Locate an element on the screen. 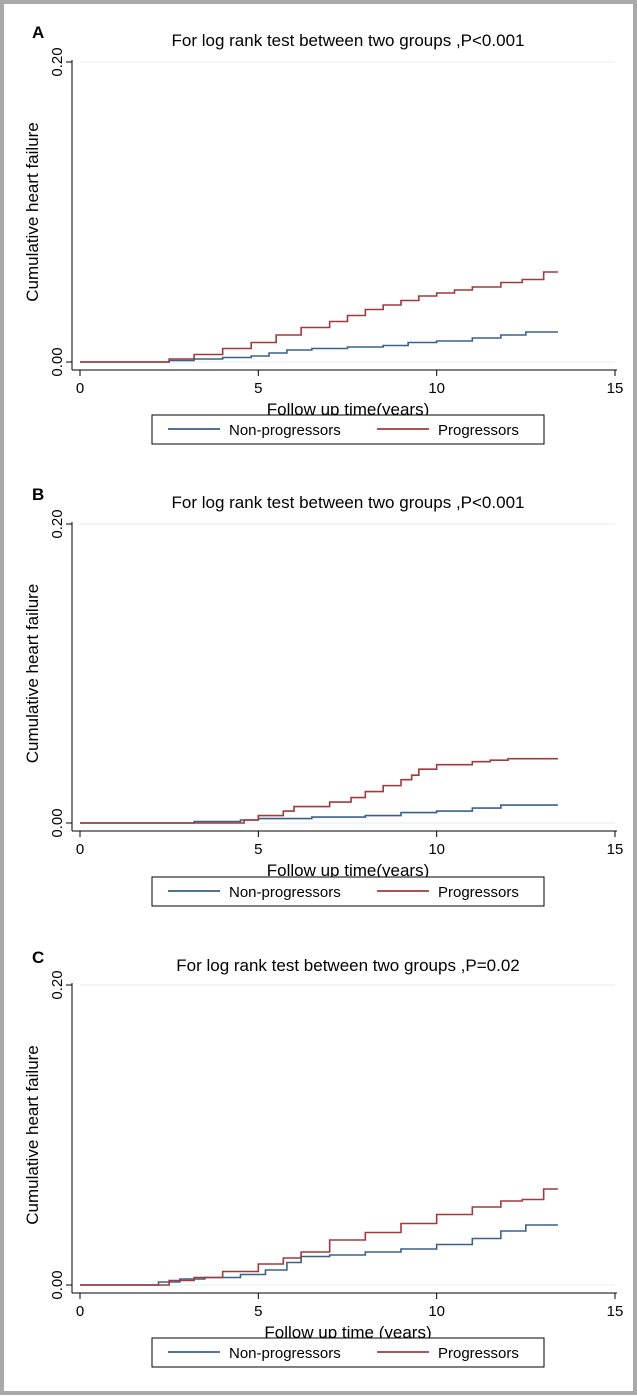 The image size is (637, 1396). panel-label: A is located at coordinates (38, 32).